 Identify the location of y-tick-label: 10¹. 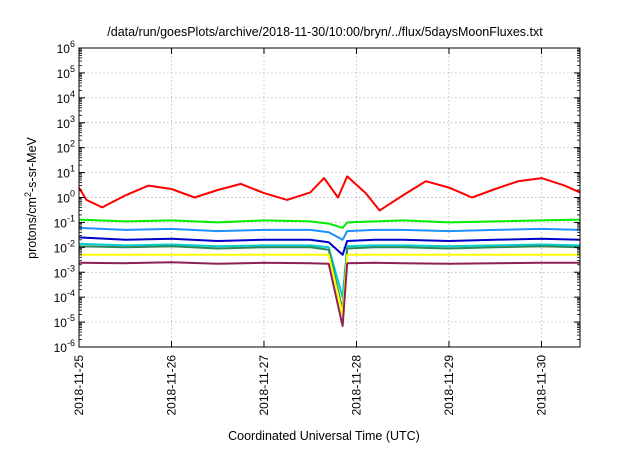
(66, 172).